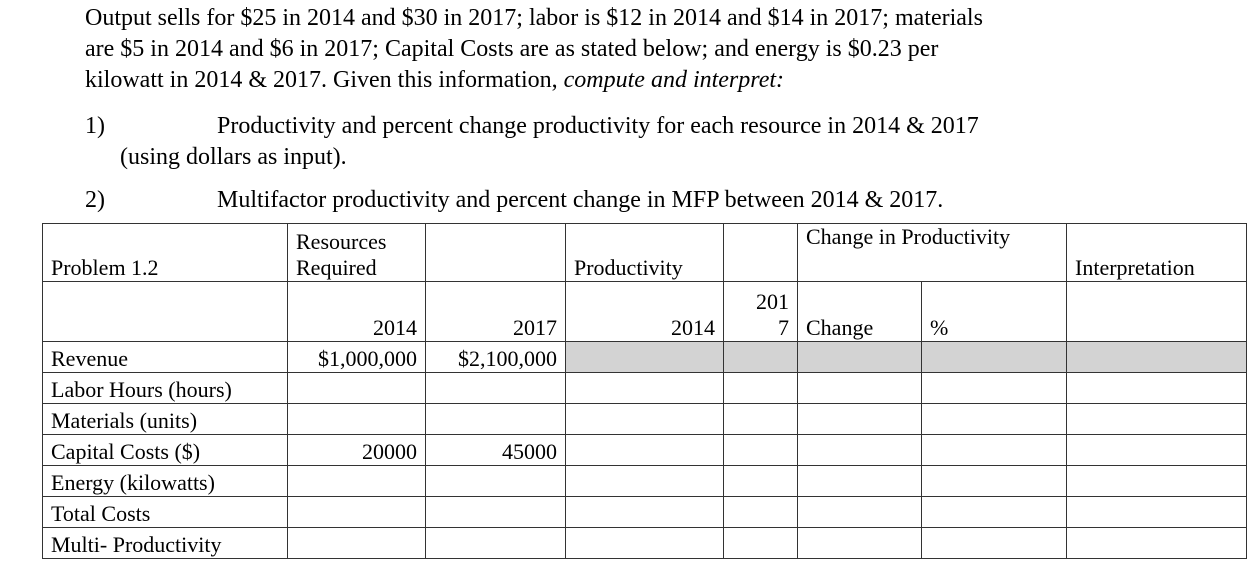  What do you see at coordinates (95, 126) in the screenshot?
I see `question-1-number: 1)` at bounding box center [95, 126].